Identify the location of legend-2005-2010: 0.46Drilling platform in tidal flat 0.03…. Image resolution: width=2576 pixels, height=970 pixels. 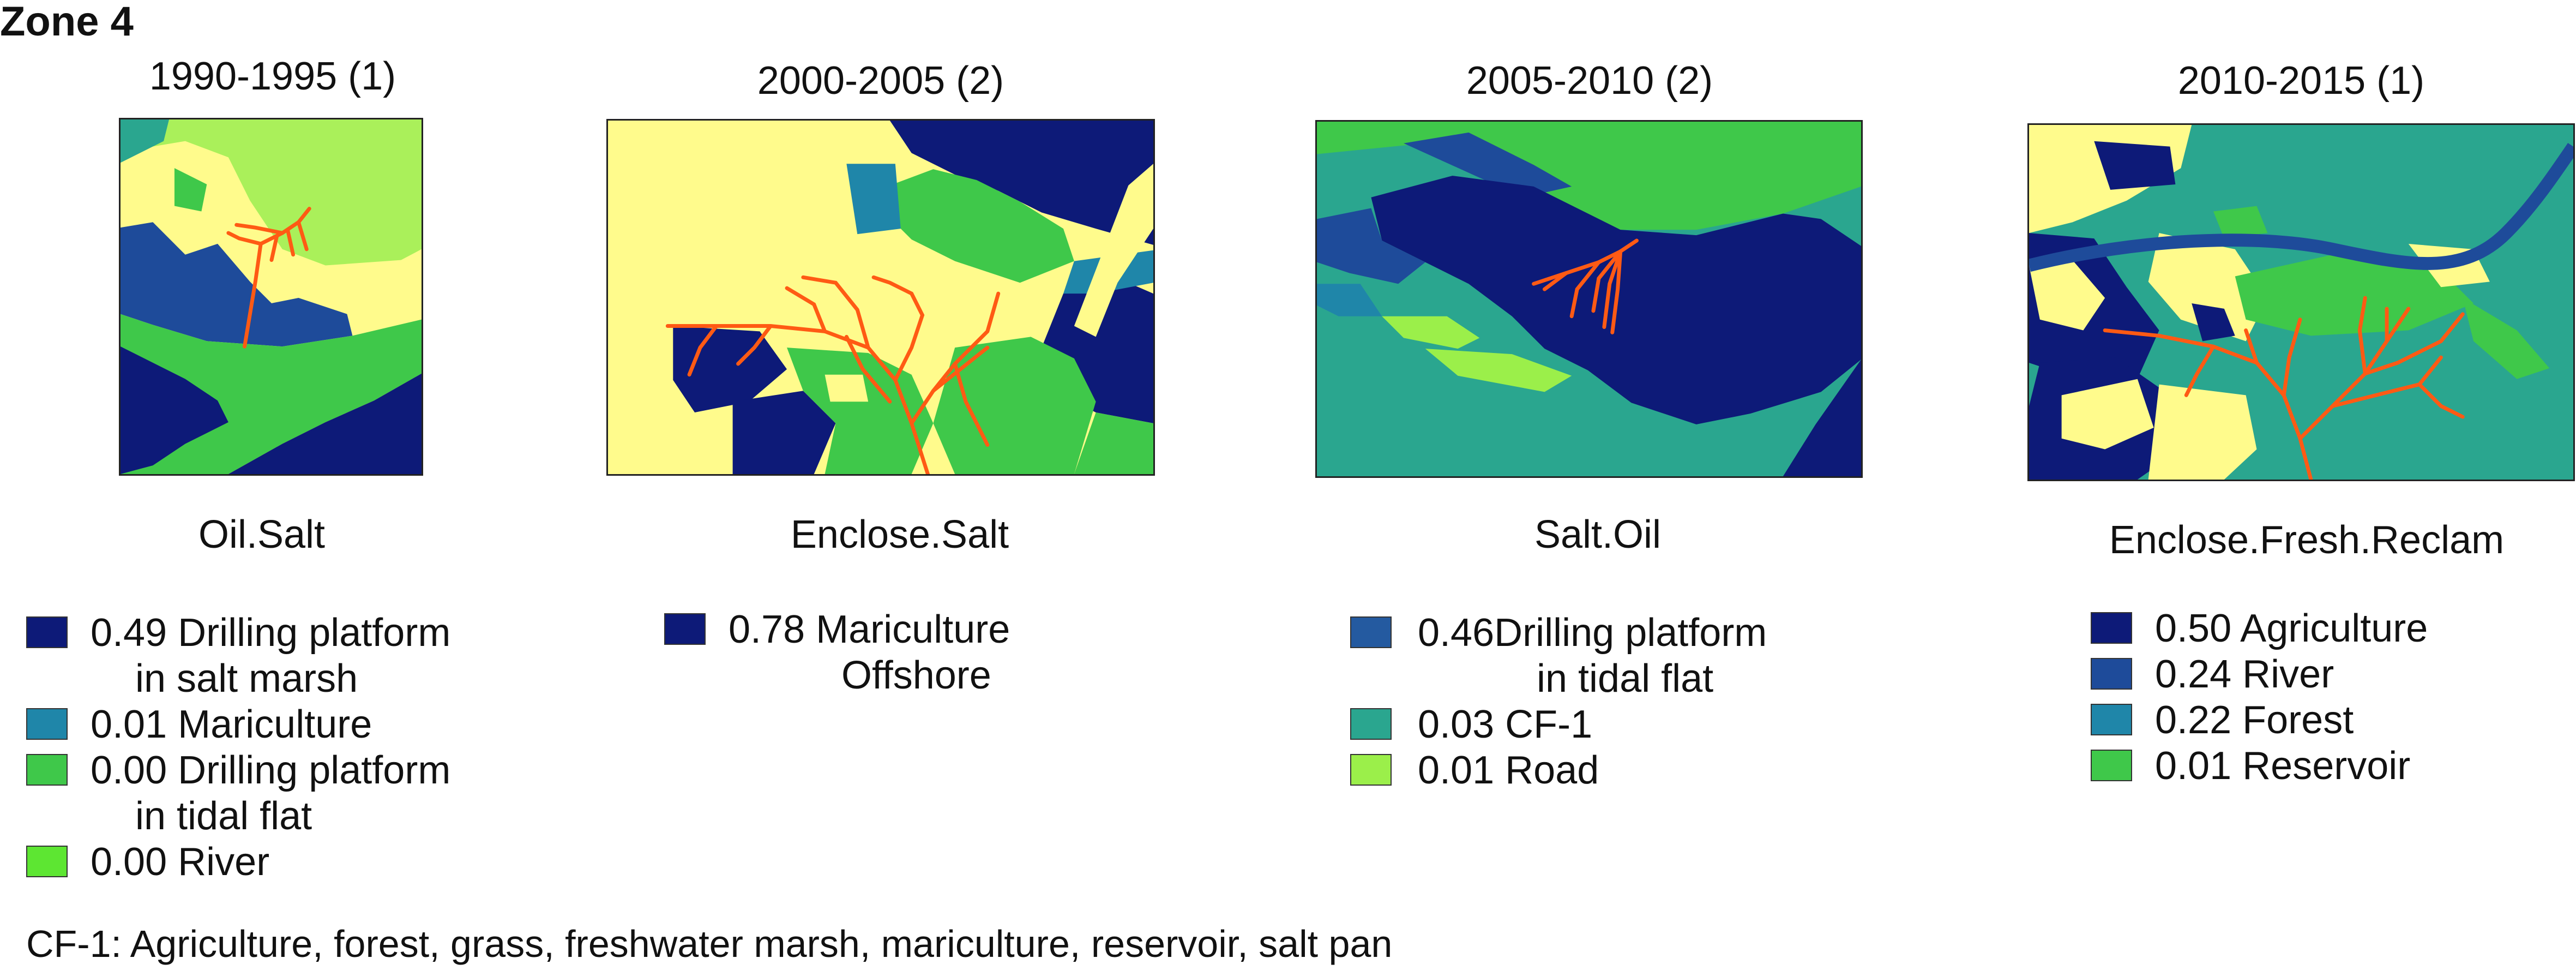
(1558, 701).